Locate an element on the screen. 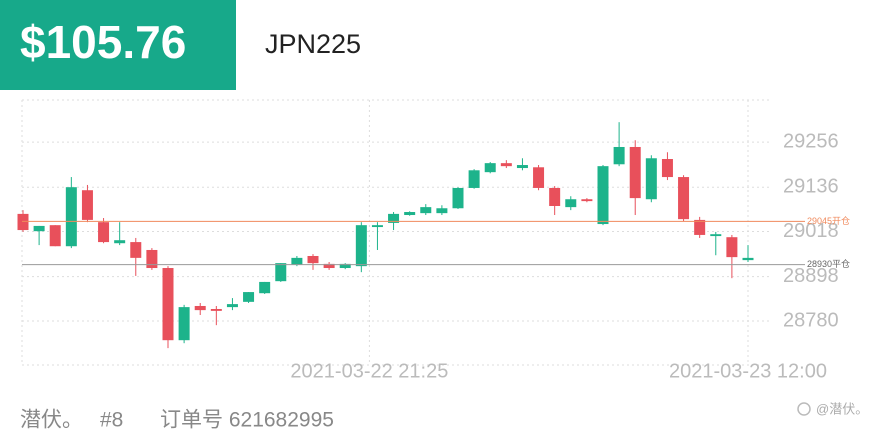  symbol: JPN225 is located at coordinates (313, 44).